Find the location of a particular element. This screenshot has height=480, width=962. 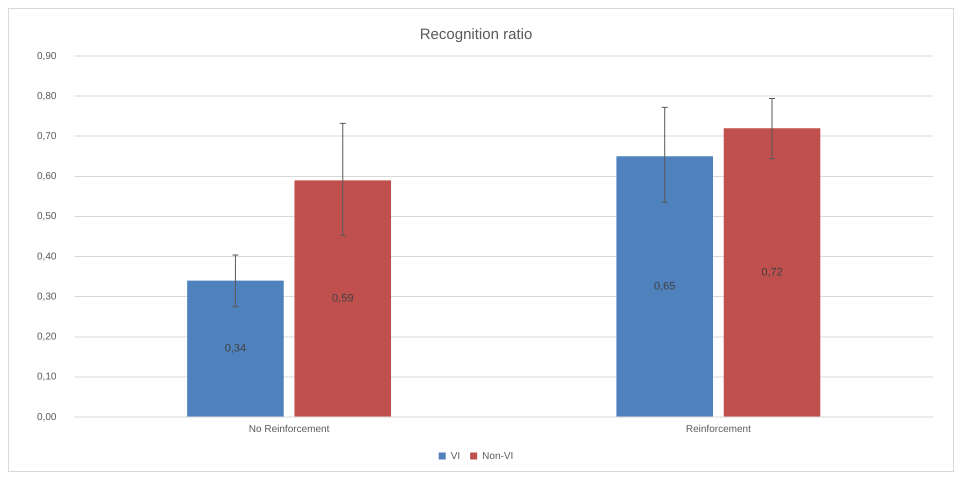

legend-label: VI is located at coordinates (455, 456).